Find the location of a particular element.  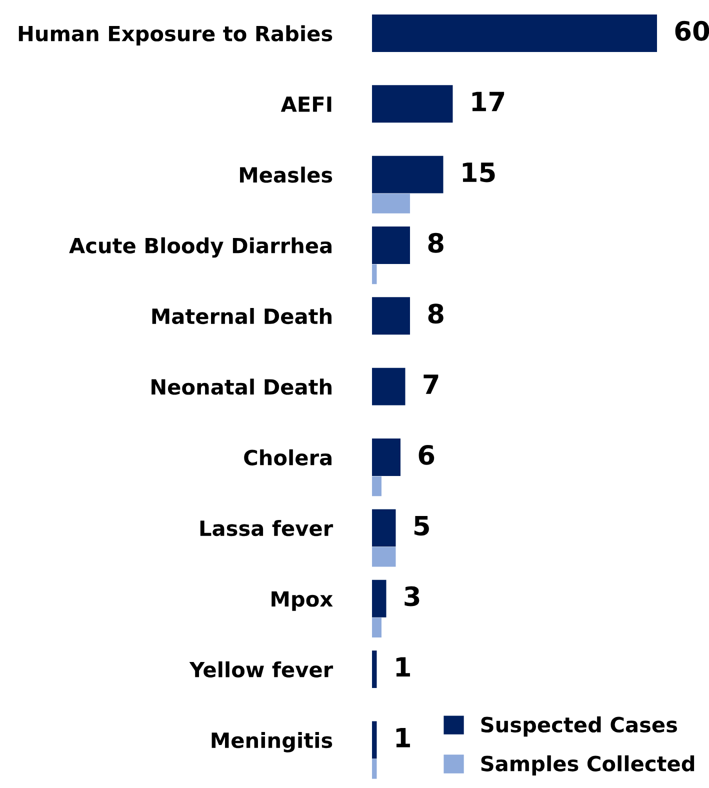

y-tick-label: Human Exposure to Rabies is located at coordinates (175, 35).